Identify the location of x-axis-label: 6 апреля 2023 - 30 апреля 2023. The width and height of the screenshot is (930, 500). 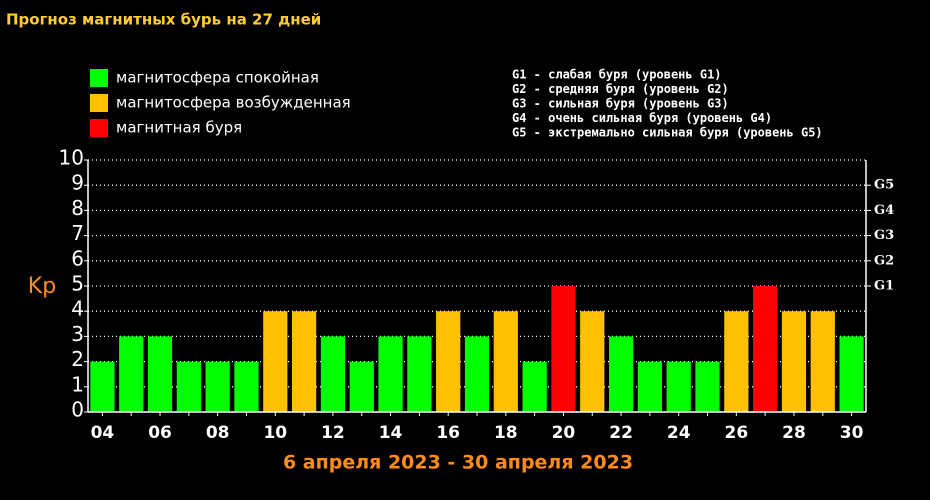
(458, 463).